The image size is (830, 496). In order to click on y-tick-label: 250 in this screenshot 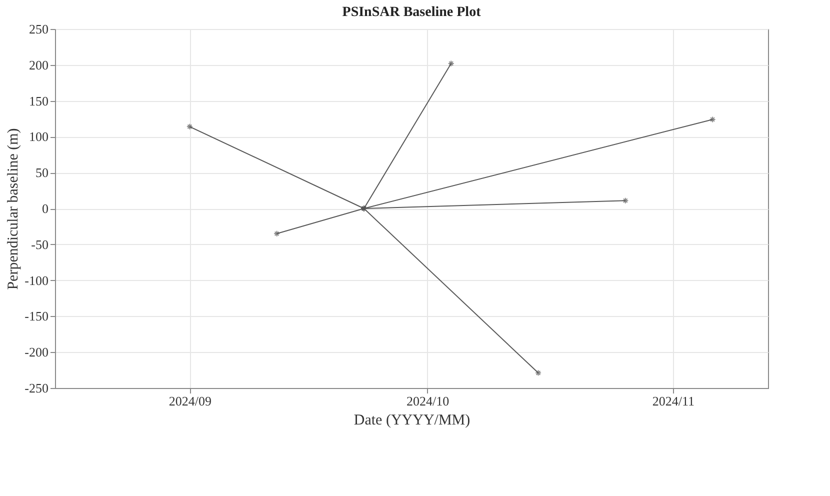, I will do `click(38, 29)`.